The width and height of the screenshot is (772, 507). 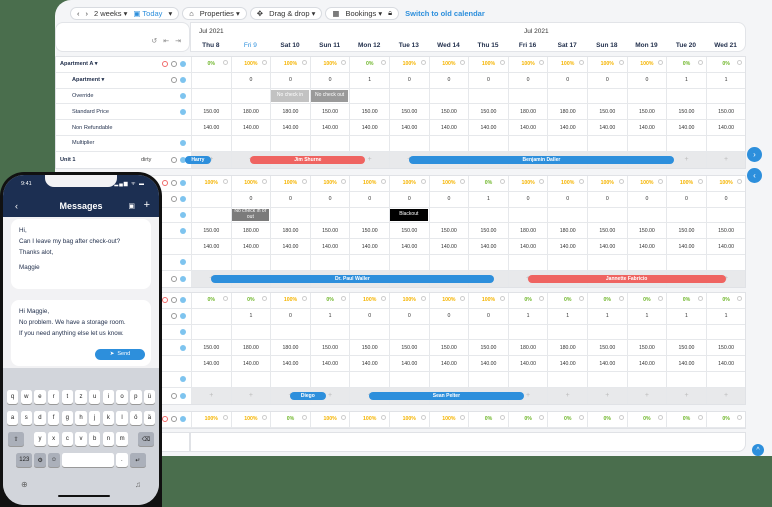 I want to click on keyboard-key: k, so click(x=108, y=418).